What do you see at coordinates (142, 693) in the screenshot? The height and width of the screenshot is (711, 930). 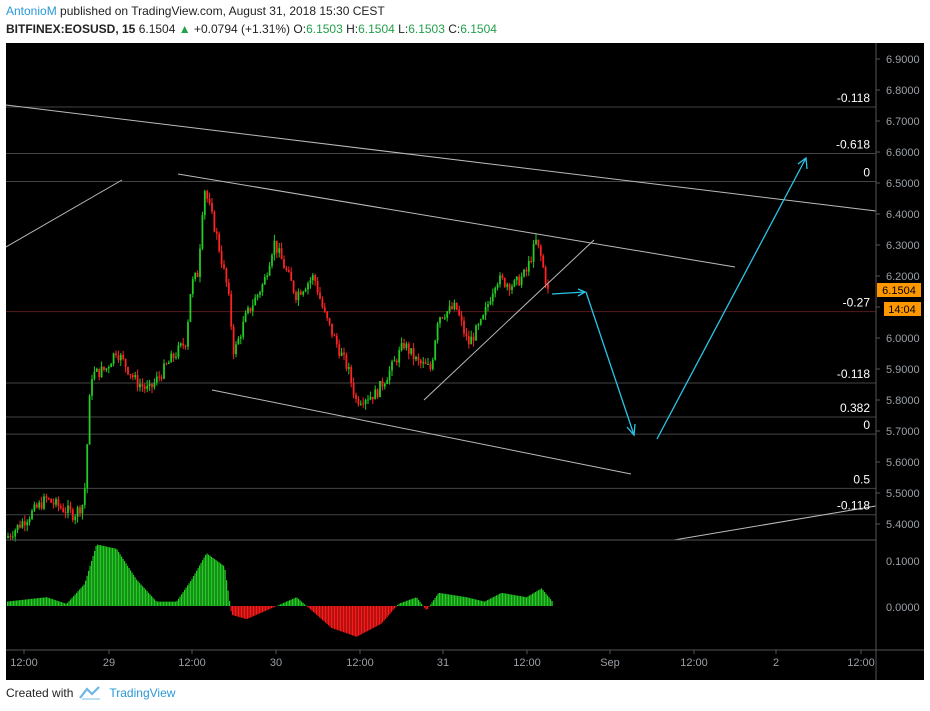 I see `tradingview-brand-link: TradingView` at bounding box center [142, 693].